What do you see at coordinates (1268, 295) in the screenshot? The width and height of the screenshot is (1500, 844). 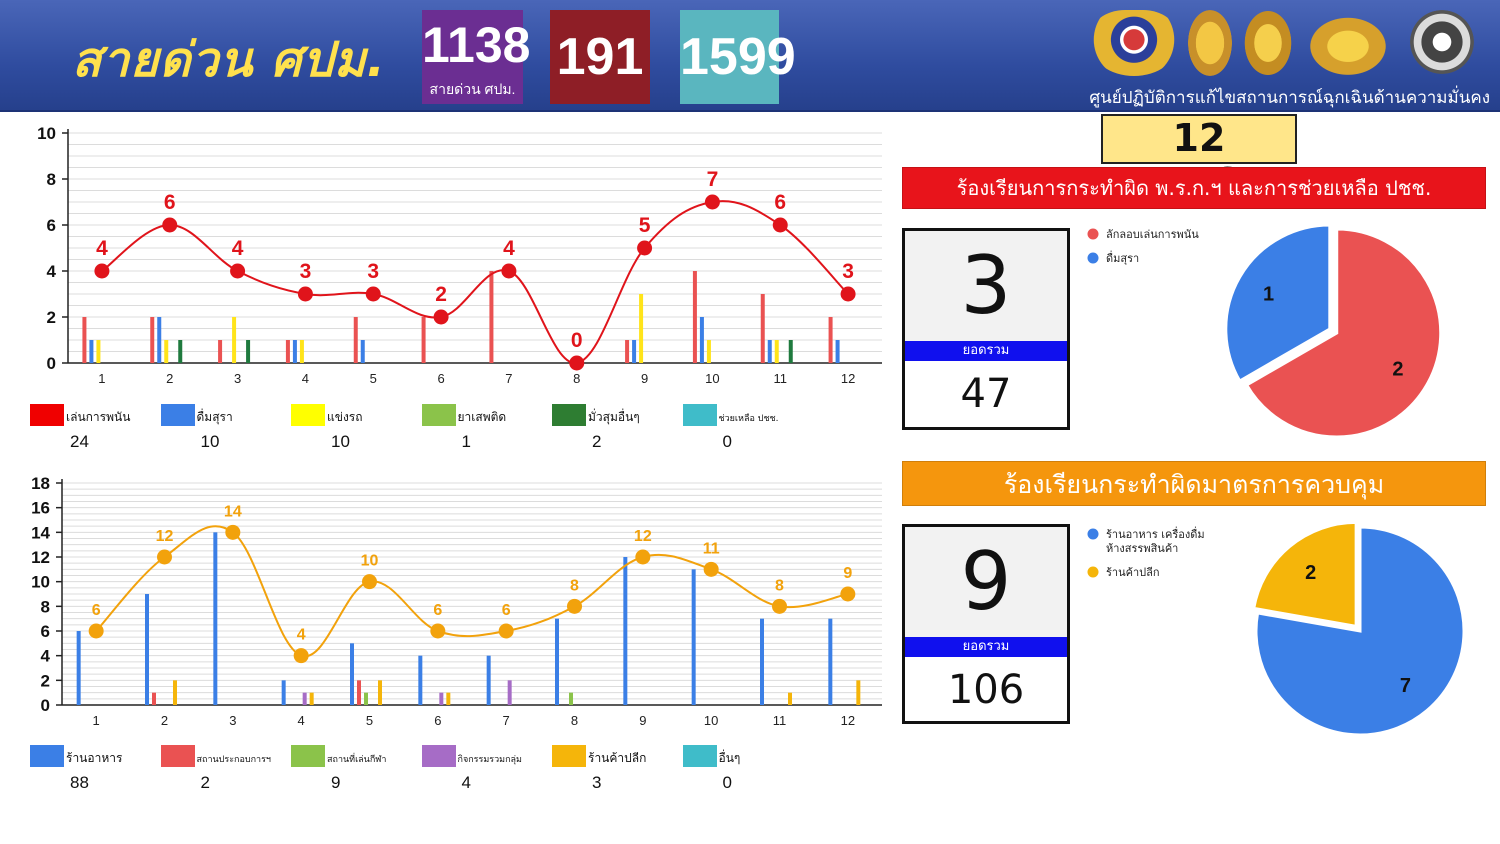 I see `pie-data-label: 1` at bounding box center [1268, 295].